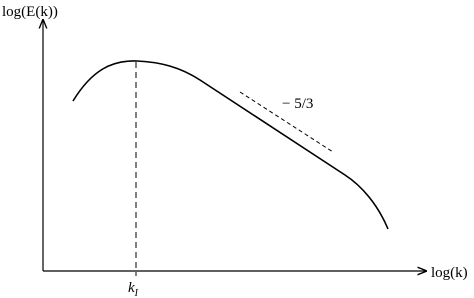 The image size is (474, 298). I want to click on x-axis-label: log(k), so click(449, 273).